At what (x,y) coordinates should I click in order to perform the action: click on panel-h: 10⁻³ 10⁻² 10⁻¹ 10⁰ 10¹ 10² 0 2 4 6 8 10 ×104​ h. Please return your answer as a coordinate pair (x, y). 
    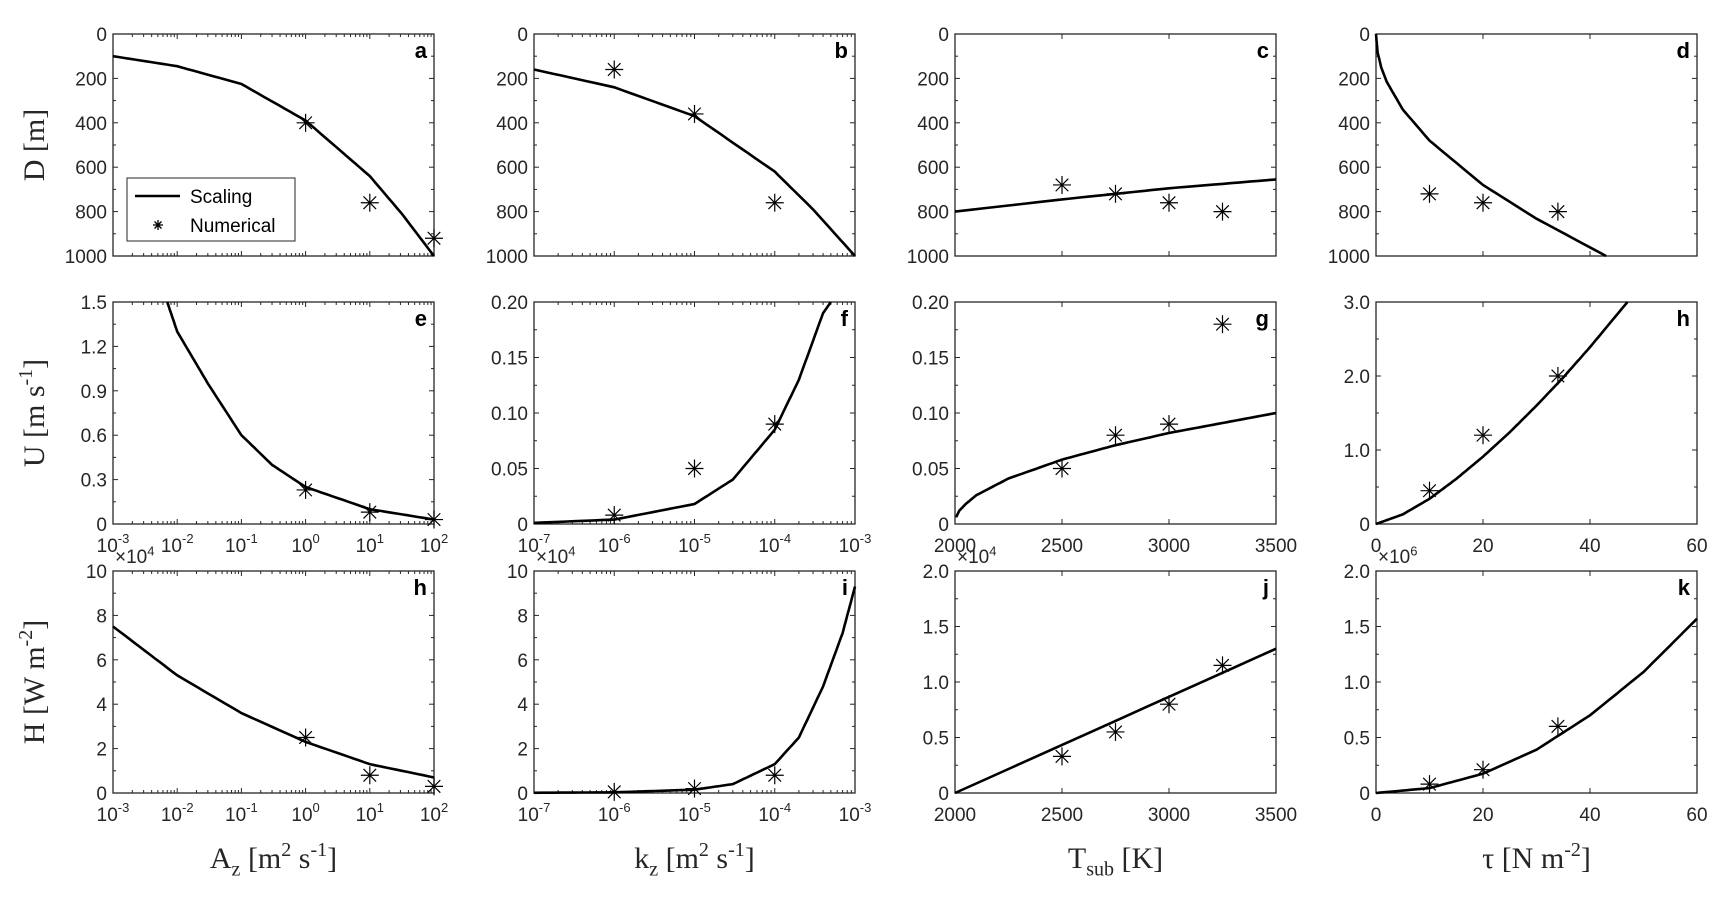
    Looking at the image, I should click on (267, 684).